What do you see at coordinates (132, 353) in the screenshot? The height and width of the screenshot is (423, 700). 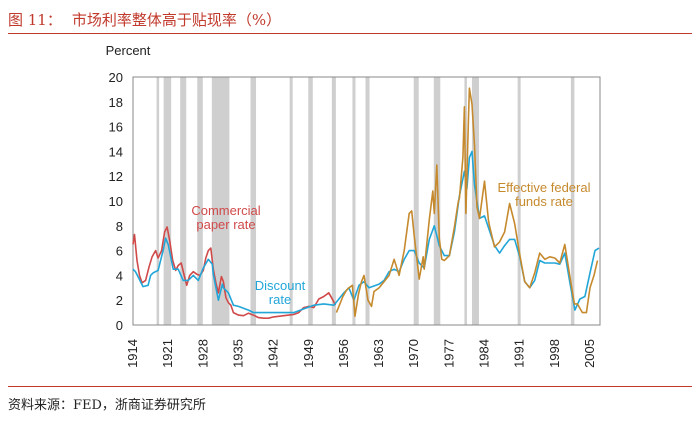 I see `x-tick-label: 1914` at bounding box center [132, 353].